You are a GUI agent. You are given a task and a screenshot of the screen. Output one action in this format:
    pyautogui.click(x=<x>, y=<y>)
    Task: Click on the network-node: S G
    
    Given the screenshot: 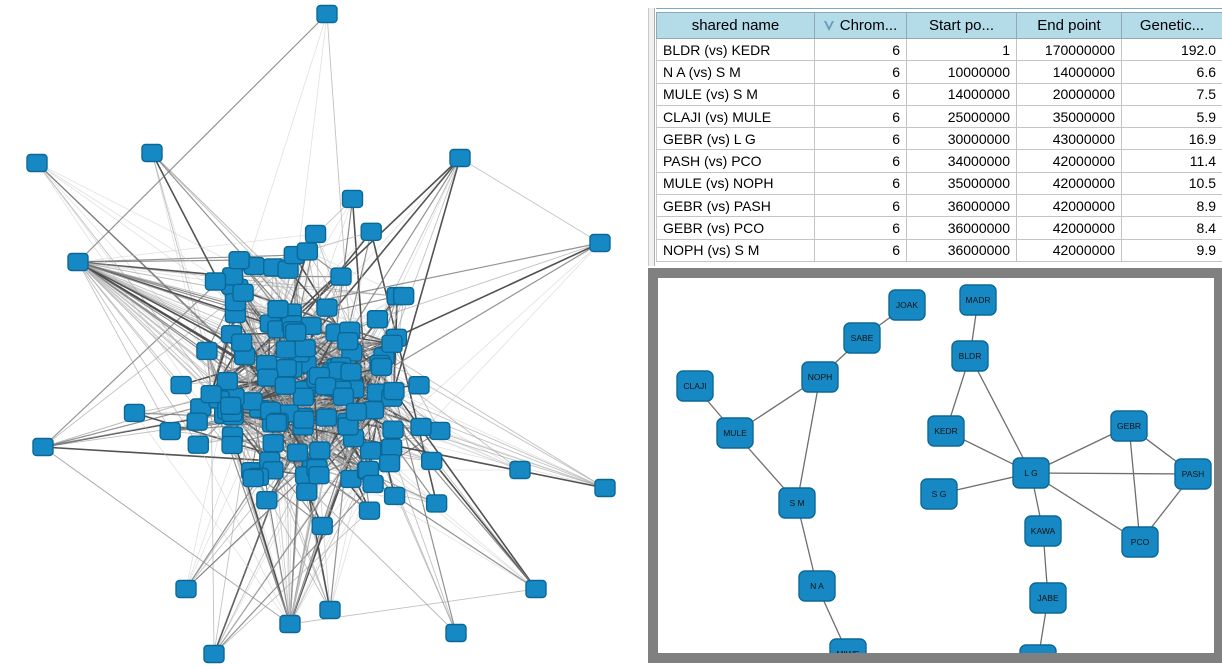 What is the action you would take?
    pyautogui.click(x=939, y=494)
    